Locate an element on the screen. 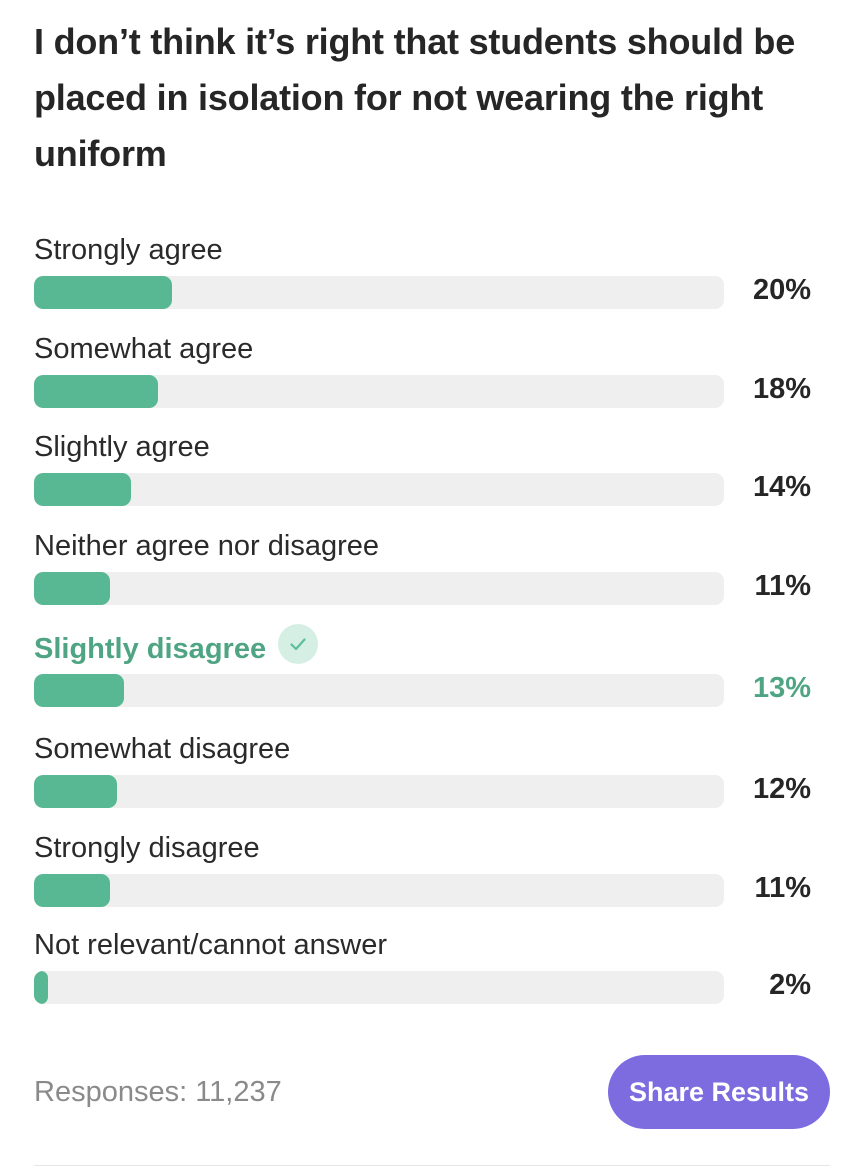 The image size is (863, 1171). poll-option-not-relevant: Not relevant/cannot answer 2% is located at coordinates (431, 972).